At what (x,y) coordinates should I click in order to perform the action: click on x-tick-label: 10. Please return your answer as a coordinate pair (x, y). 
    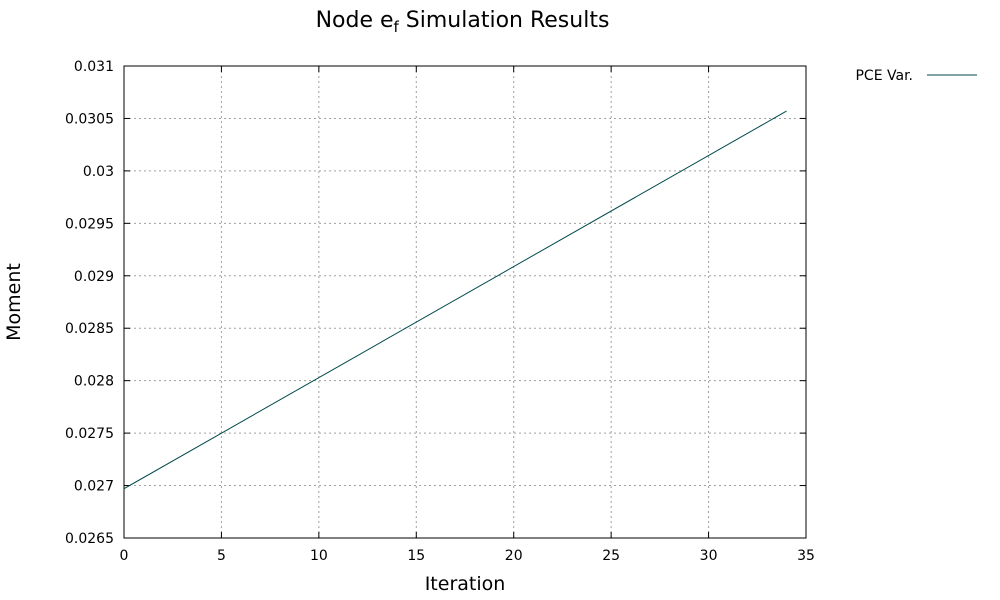
    Looking at the image, I should click on (319, 556).